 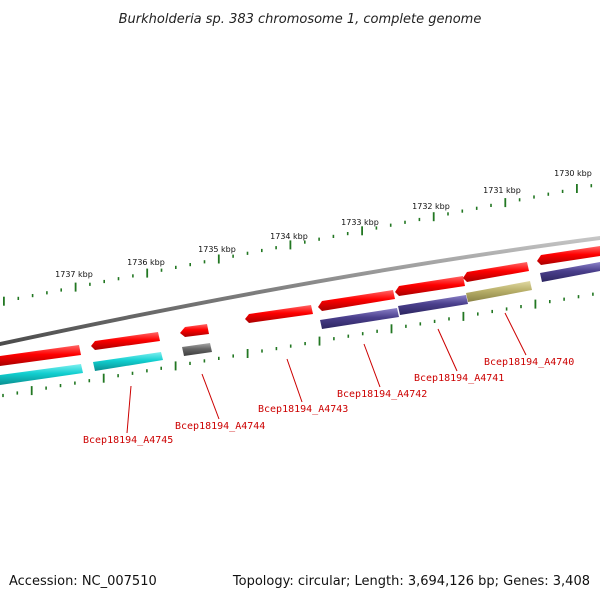 I want to click on ruler-tick-label: 1732 kbp, so click(x=431, y=206).